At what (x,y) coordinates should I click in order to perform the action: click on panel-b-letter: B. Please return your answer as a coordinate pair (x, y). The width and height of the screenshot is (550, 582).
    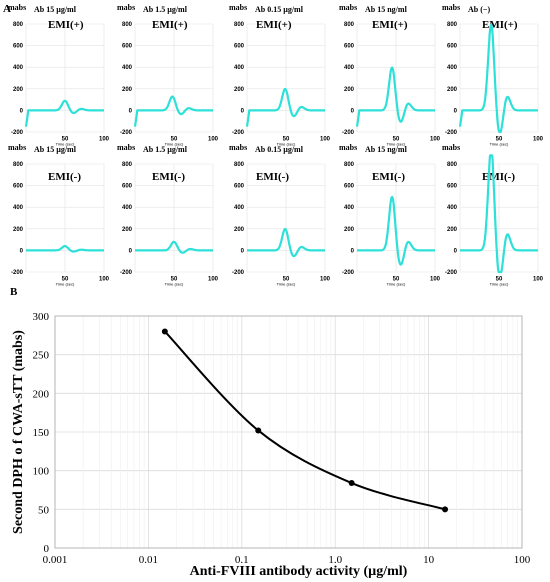
    Looking at the image, I should click on (14, 292).